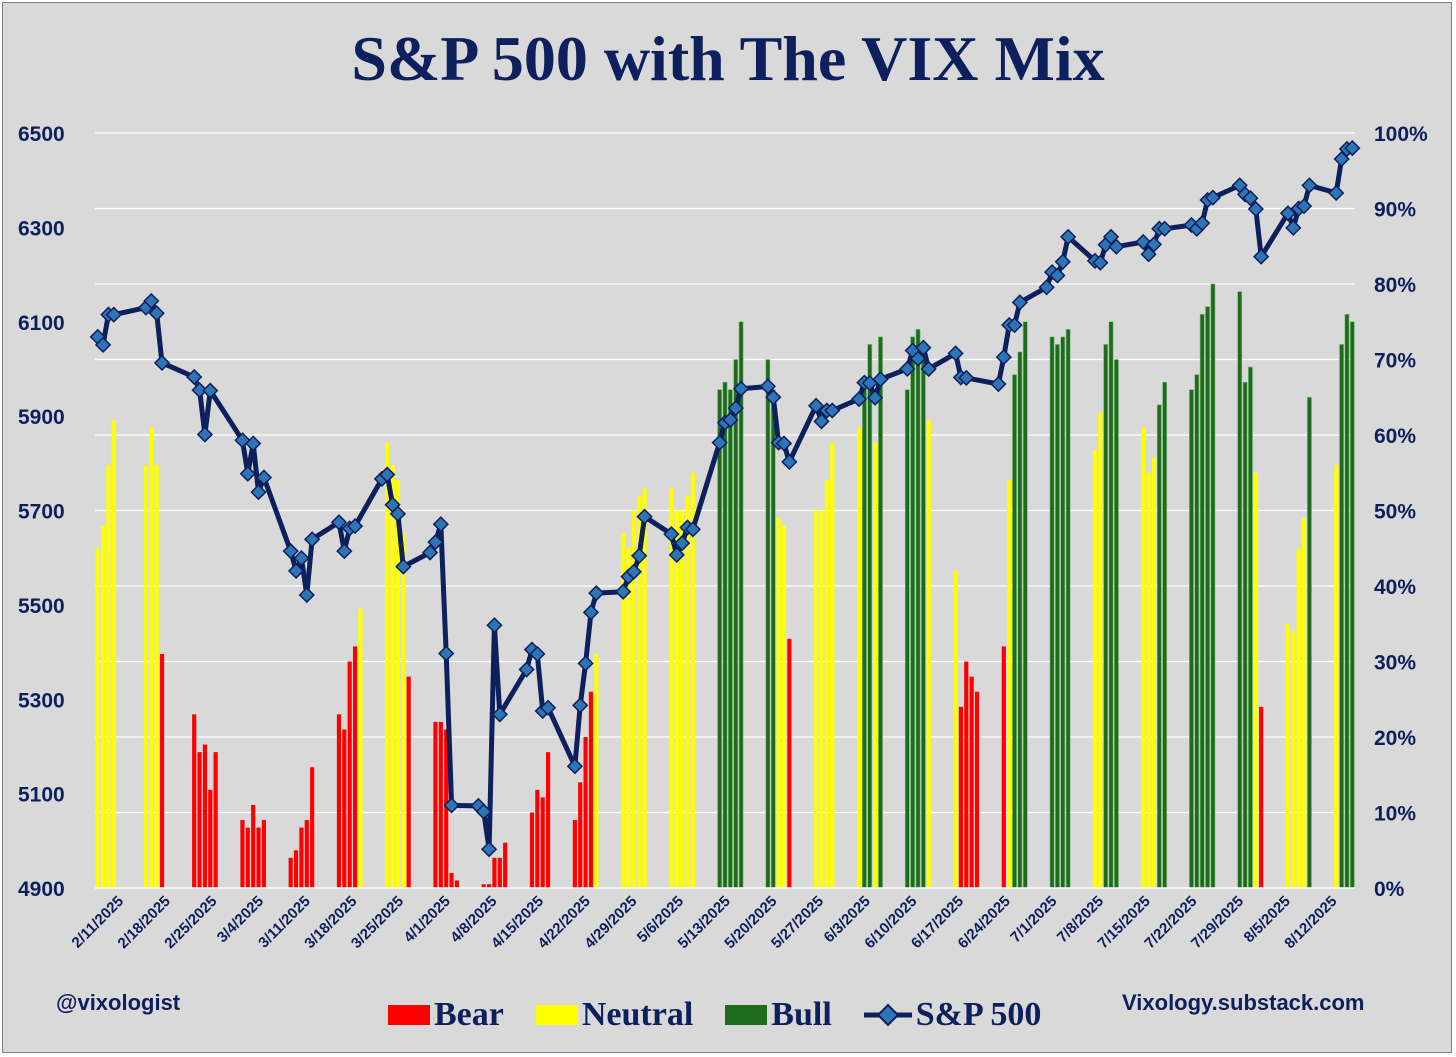 The height and width of the screenshot is (1057, 1456). I want to click on left-tick-label: 4900, so click(41, 889).